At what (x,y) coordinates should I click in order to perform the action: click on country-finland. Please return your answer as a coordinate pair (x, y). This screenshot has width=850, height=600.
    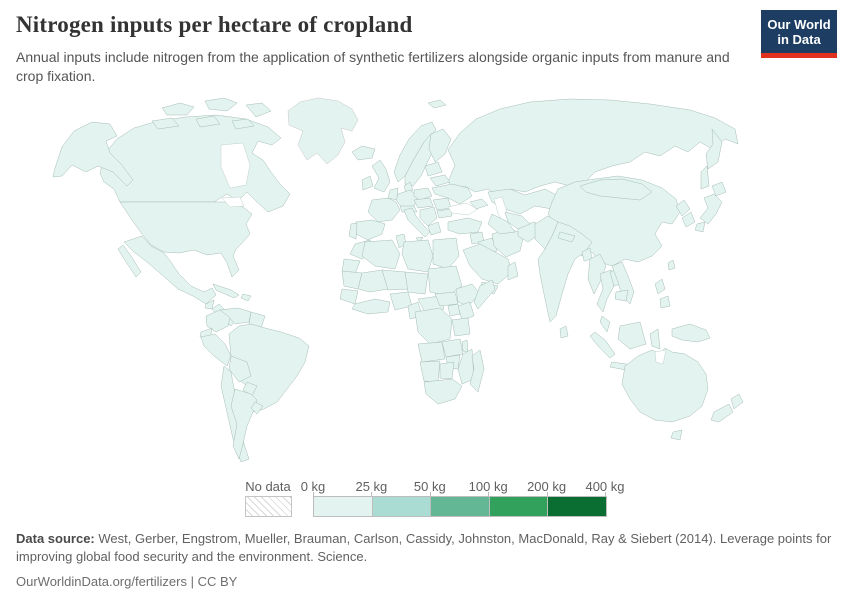
    Looking at the image, I should click on (440, 145).